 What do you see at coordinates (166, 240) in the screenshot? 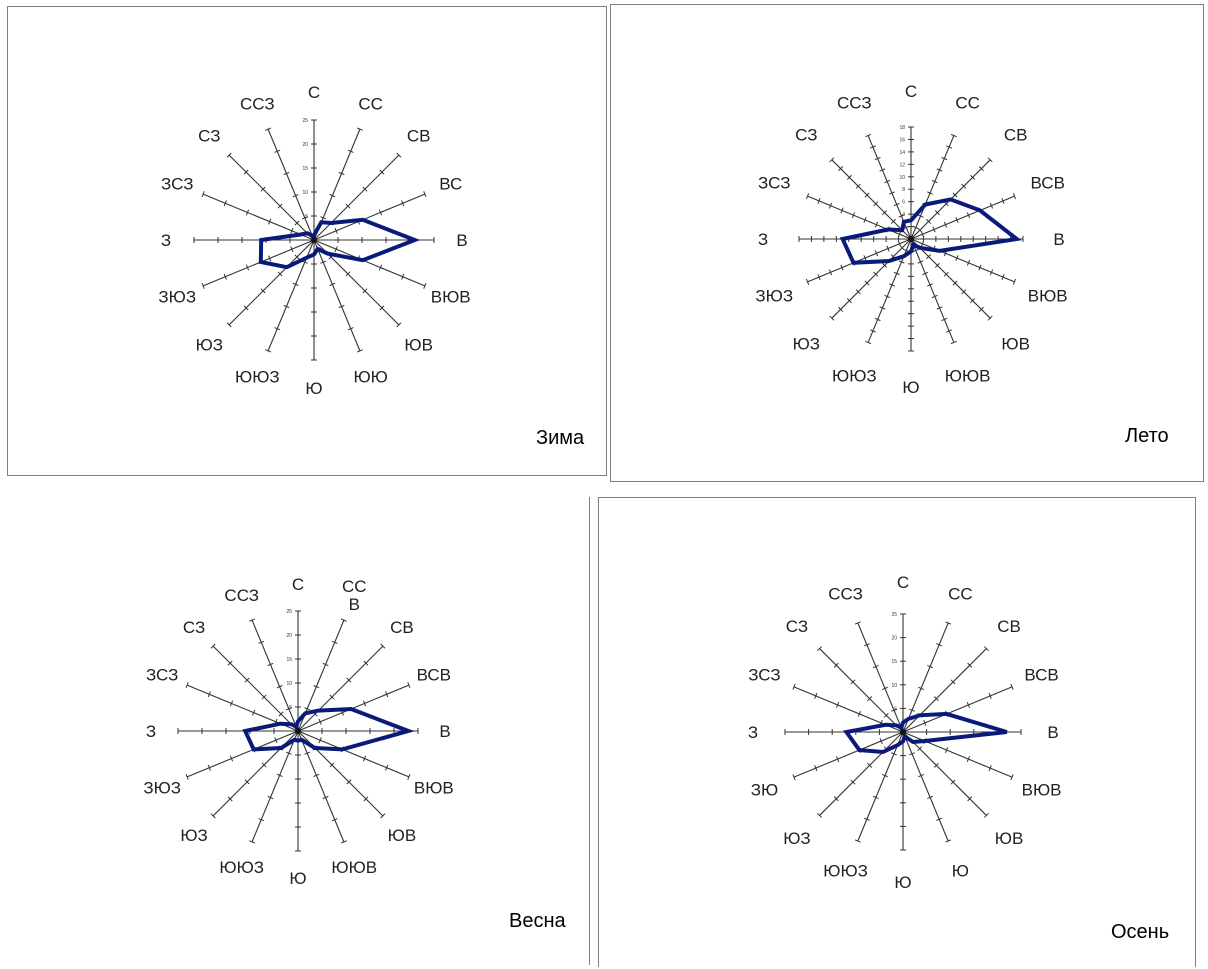
I see `direction-label: З` at bounding box center [166, 240].